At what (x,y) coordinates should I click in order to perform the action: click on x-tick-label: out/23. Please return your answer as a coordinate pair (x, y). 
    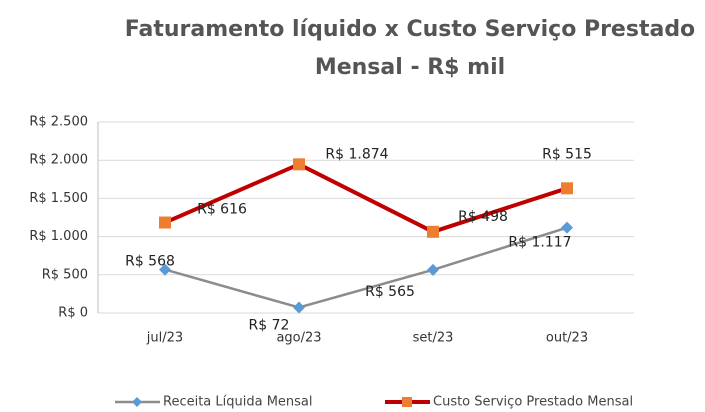
    Looking at the image, I should click on (567, 338).